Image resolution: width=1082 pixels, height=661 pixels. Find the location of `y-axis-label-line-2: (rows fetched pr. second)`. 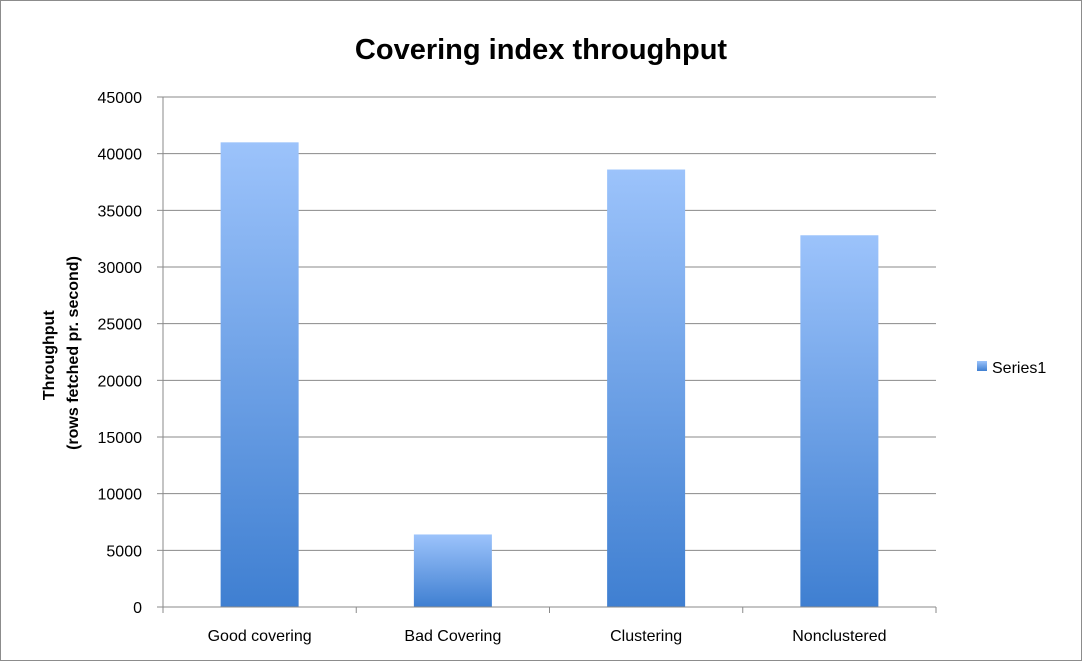

y-axis-label-line-2: (rows fetched pr. second) is located at coordinates (73, 353).